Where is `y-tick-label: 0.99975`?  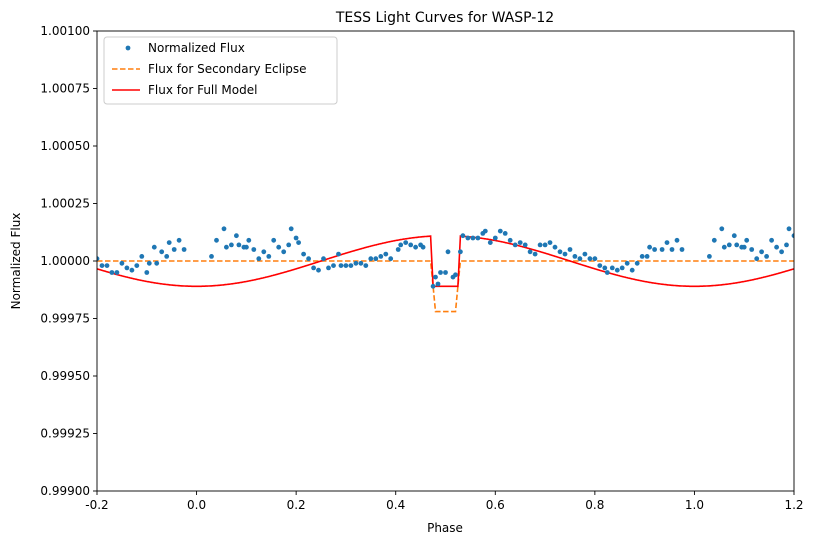
y-tick-label: 0.99975 is located at coordinates (65, 319).